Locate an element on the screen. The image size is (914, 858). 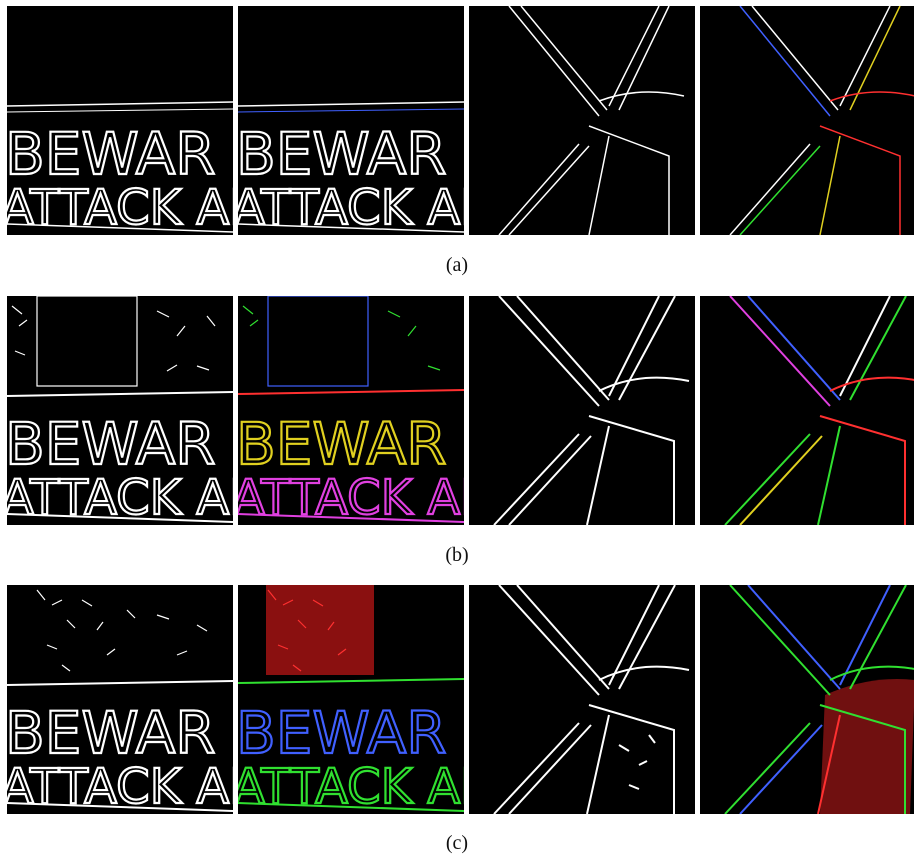
caption-b: (b) is located at coordinates (457, 555).